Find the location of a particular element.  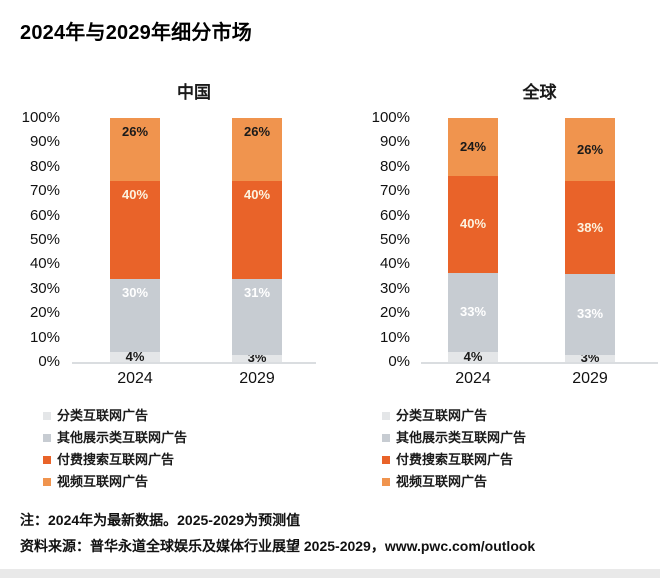

segment-label: 24% is located at coordinates (473, 146).